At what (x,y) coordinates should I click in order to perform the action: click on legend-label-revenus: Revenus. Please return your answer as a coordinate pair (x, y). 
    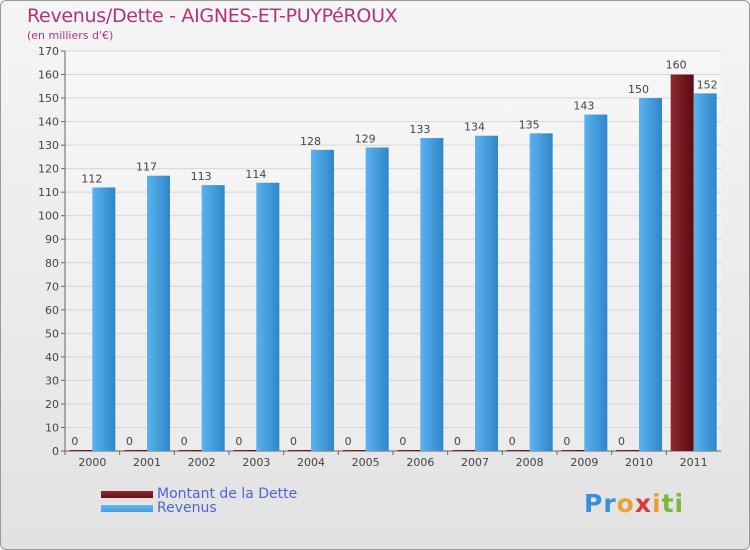
    Looking at the image, I should click on (187, 508).